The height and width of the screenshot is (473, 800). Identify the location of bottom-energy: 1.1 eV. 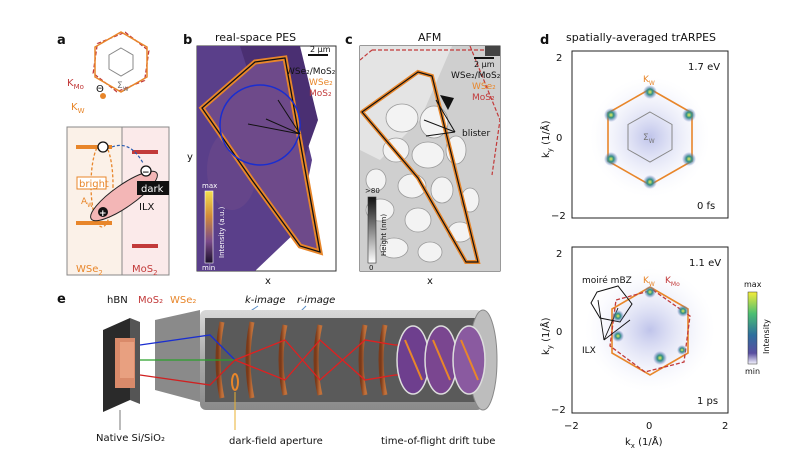
(705, 263).